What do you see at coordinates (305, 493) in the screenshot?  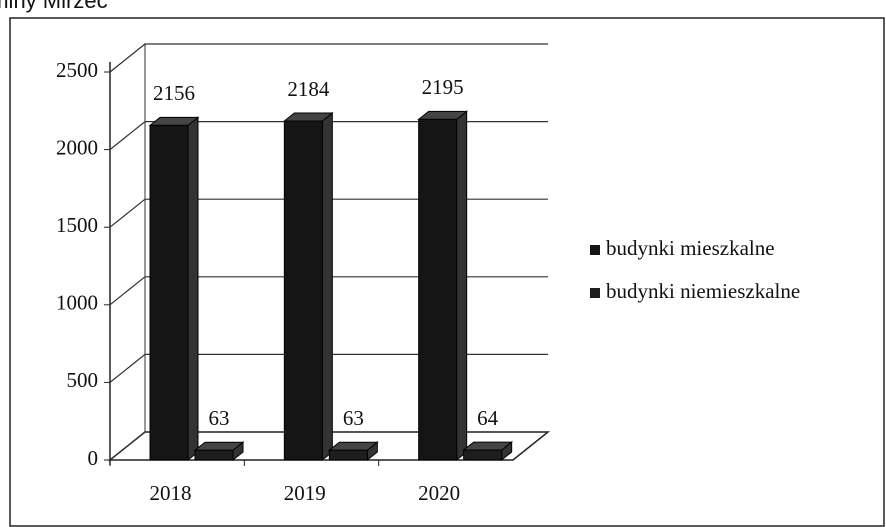 I see `x-tick-label: 2019` at bounding box center [305, 493].